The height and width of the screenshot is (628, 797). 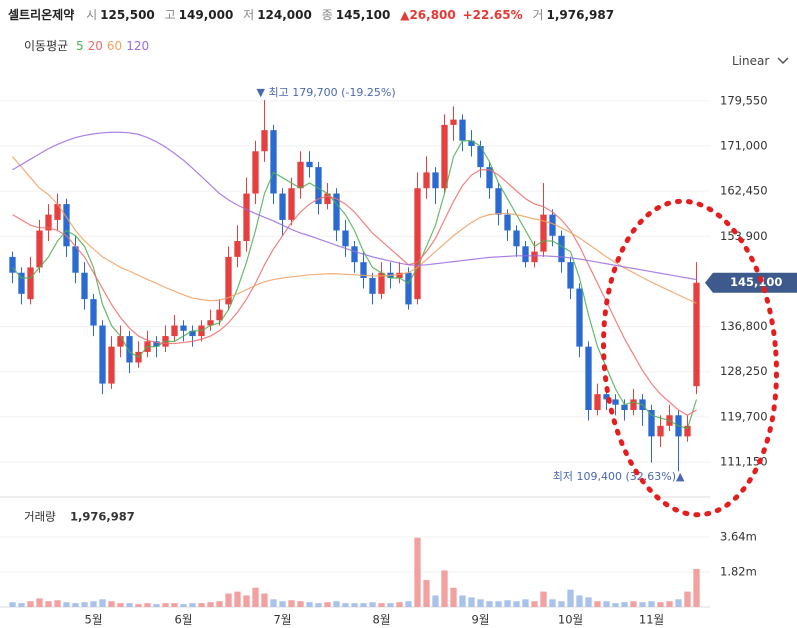 What do you see at coordinates (570, 620) in the screenshot?
I see `x-tick-label: 10월` at bounding box center [570, 620].